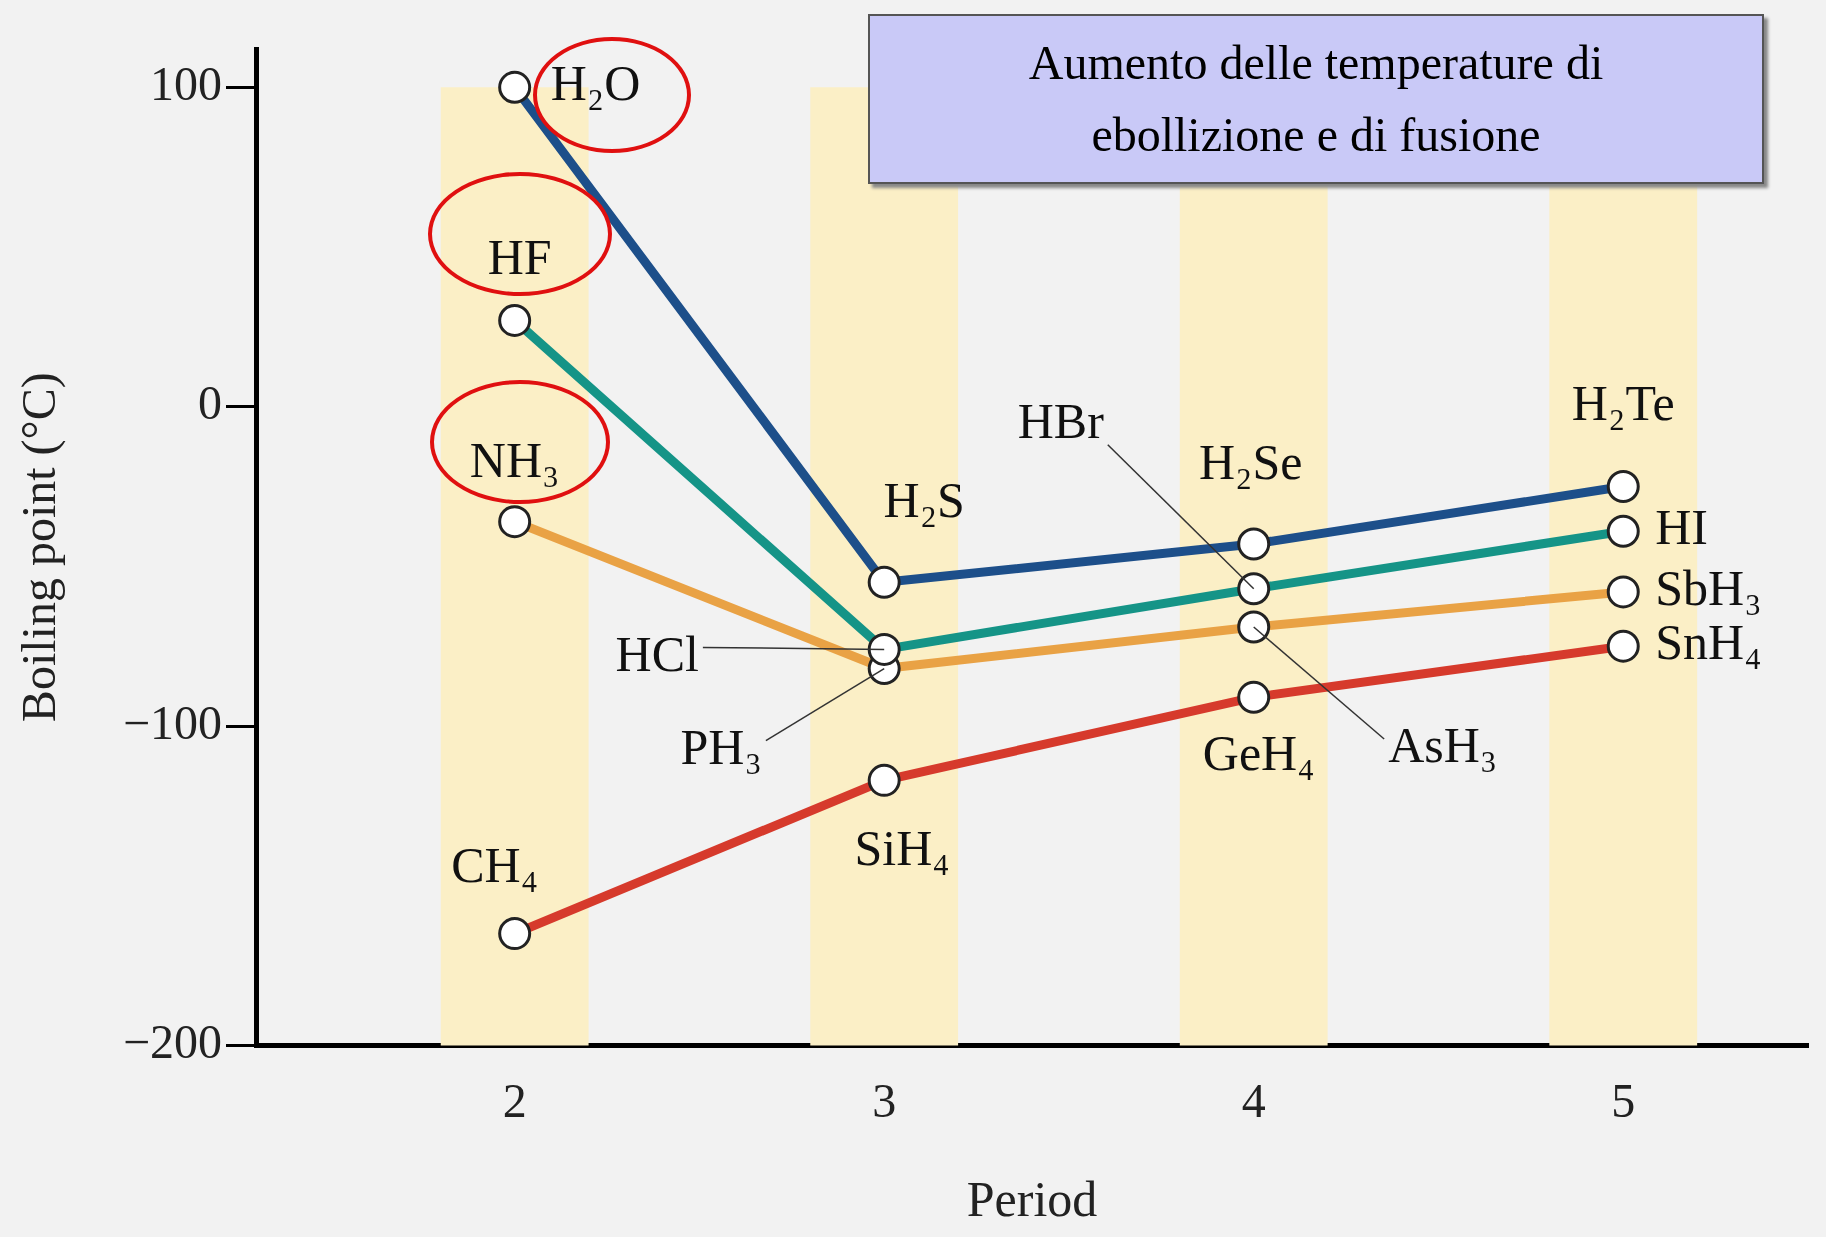  Describe the element at coordinates (595, 83) in the screenshot. I see `annotation: H₂O` at that location.